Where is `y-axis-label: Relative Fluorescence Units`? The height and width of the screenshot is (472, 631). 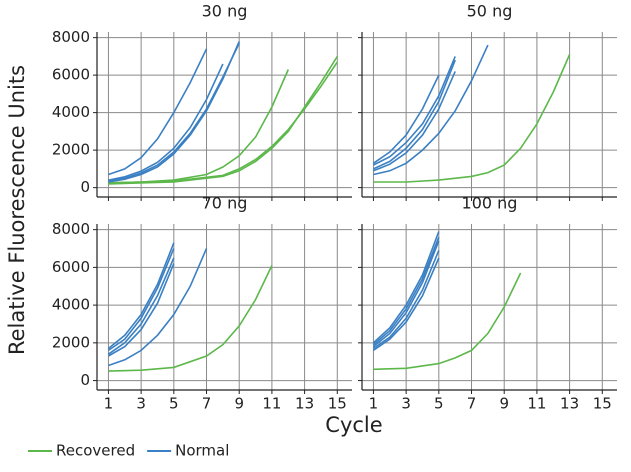 y-axis-label: Relative Fluorescence Units is located at coordinates (17, 210).